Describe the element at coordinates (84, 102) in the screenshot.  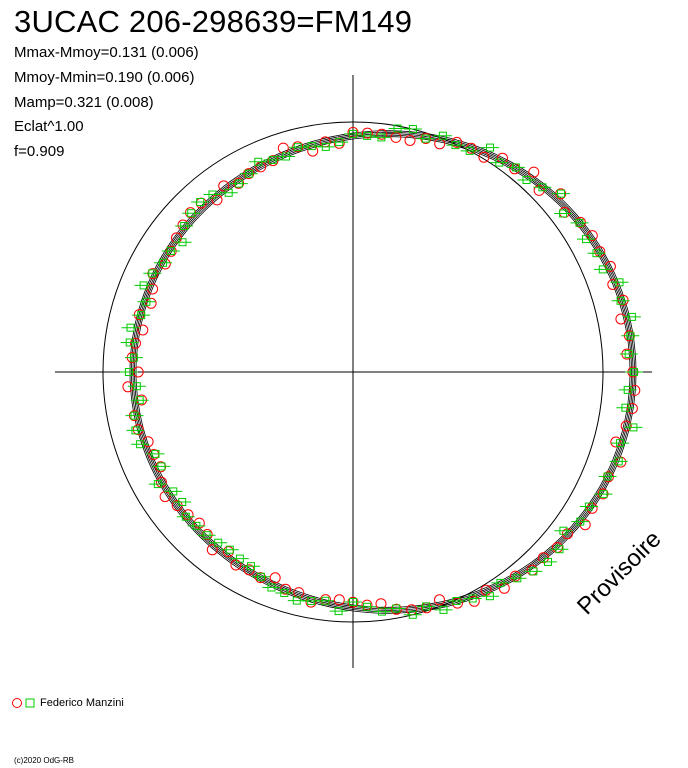
I see `stat-mamp: Mamp=0.321 (0.008)` at that location.